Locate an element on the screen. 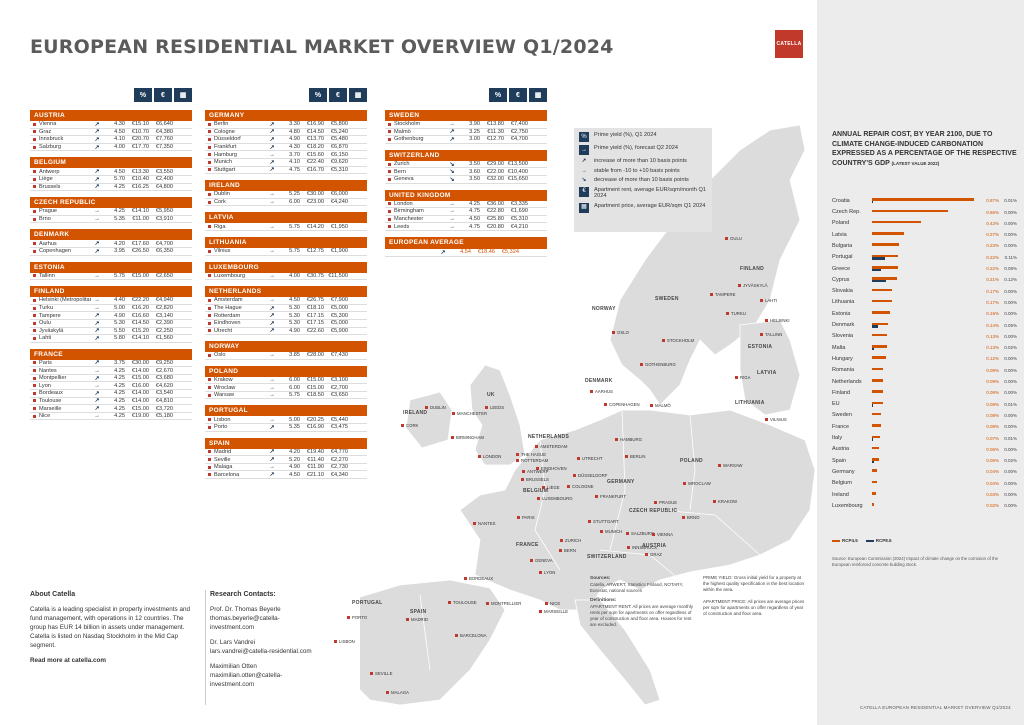 Image resolution: width=1024 pixels, height=725 pixels. chart-value-label-rcp45: 0.04% is located at coordinates (992, 472).